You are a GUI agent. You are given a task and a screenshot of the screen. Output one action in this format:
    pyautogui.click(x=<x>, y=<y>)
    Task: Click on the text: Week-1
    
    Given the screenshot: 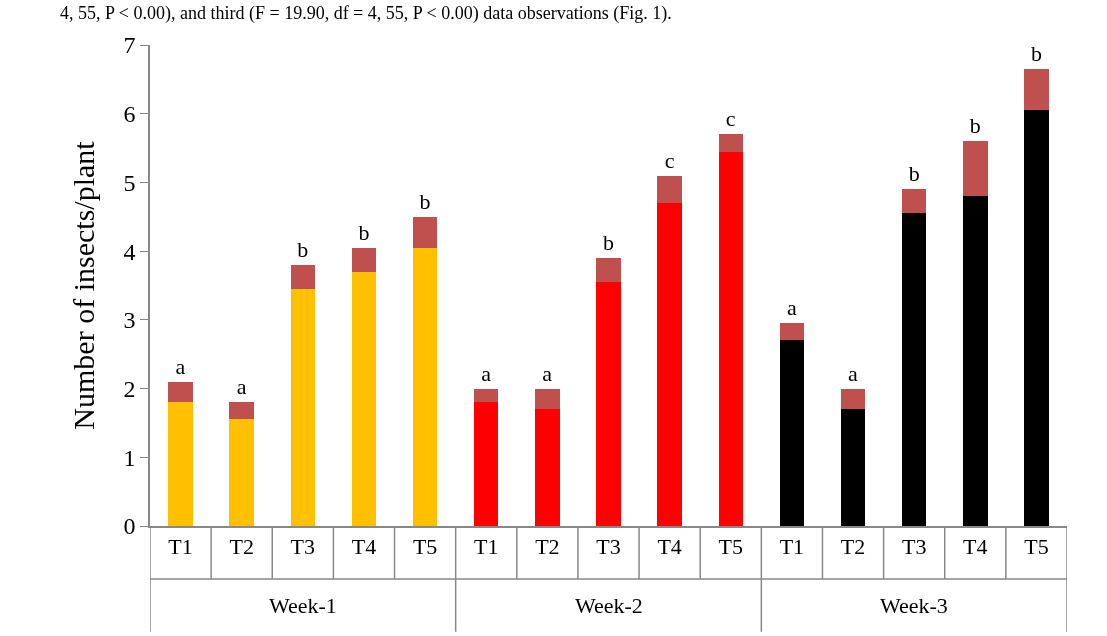 What is the action you would take?
    pyautogui.click(x=303, y=605)
    